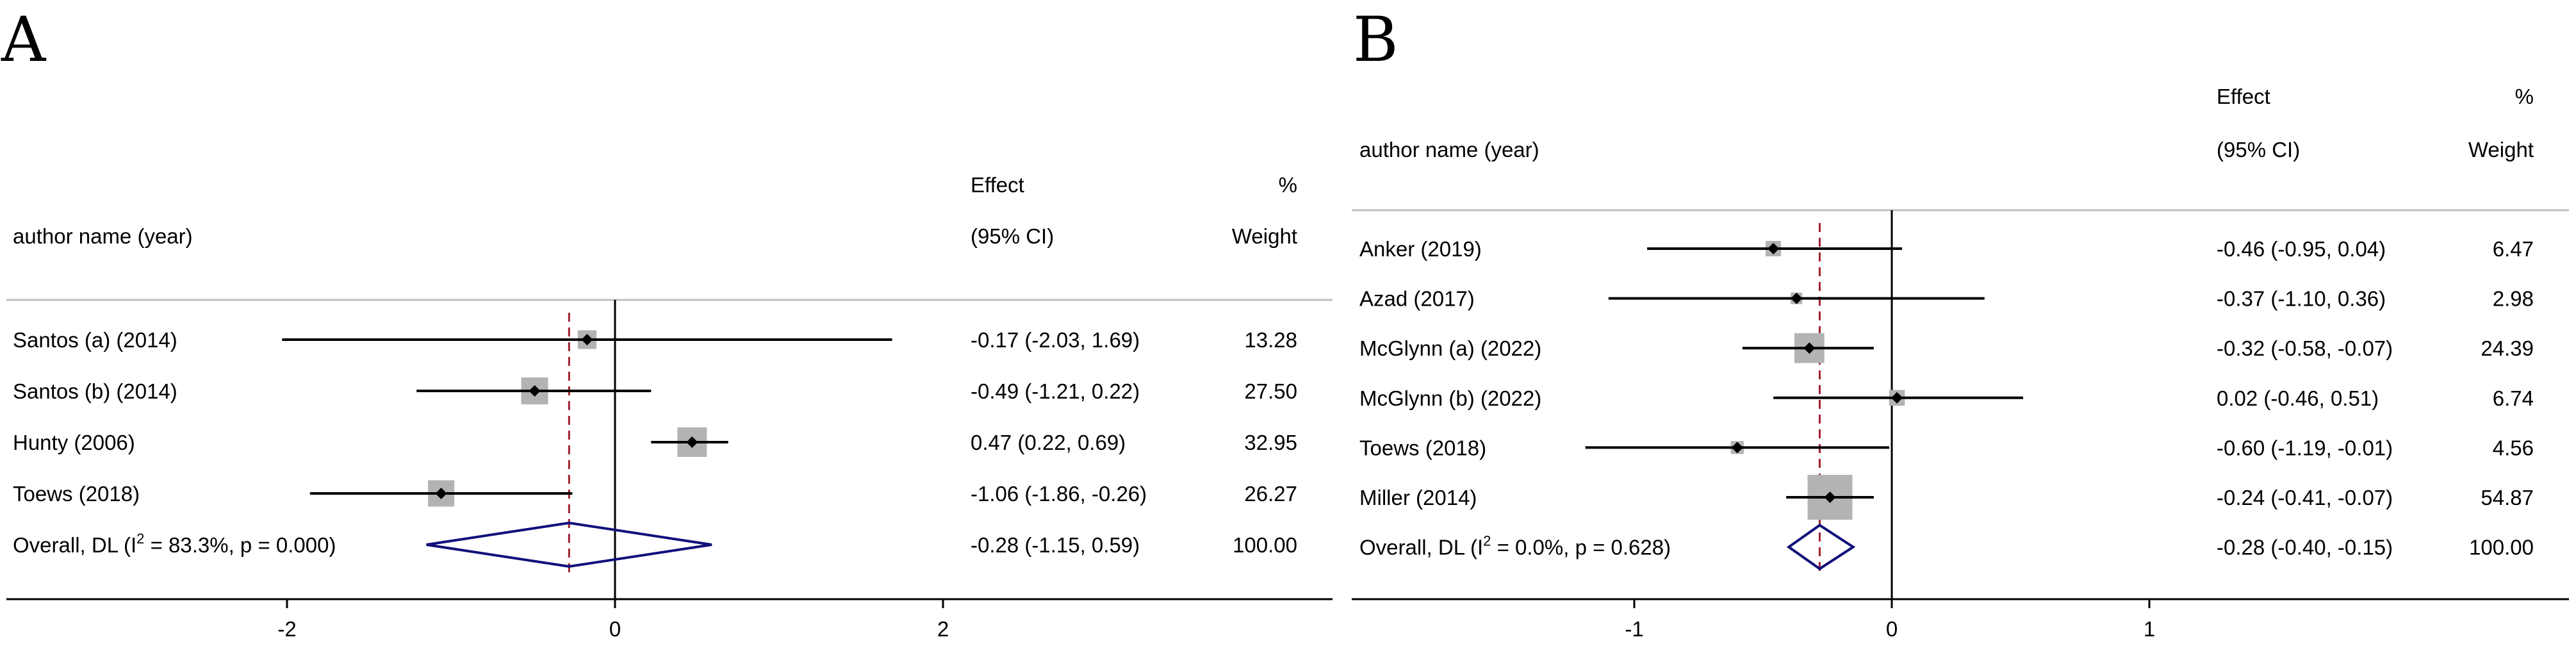 This screenshot has width=2576, height=653. I want to click on overall-label-post: = 83.3%, p = 0.000), so click(240, 545).